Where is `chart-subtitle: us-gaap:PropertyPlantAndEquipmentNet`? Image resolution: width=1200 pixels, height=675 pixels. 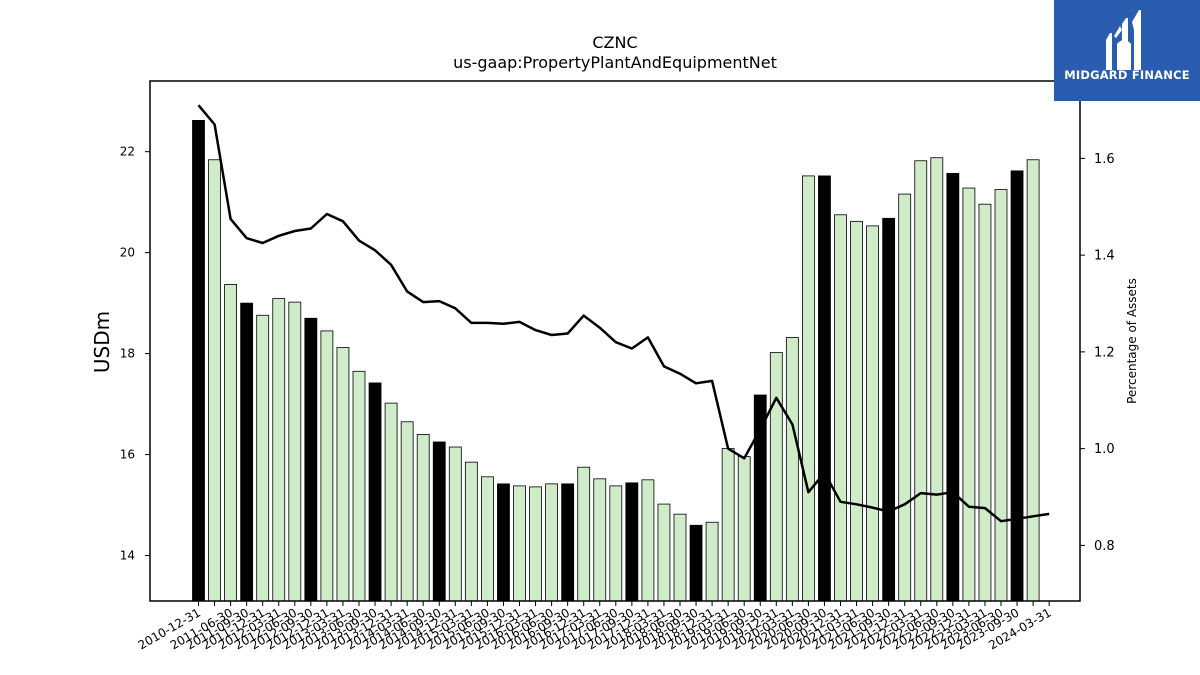 chart-subtitle: us-gaap:PropertyPlantAndEquipmentNet is located at coordinates (615, 62).